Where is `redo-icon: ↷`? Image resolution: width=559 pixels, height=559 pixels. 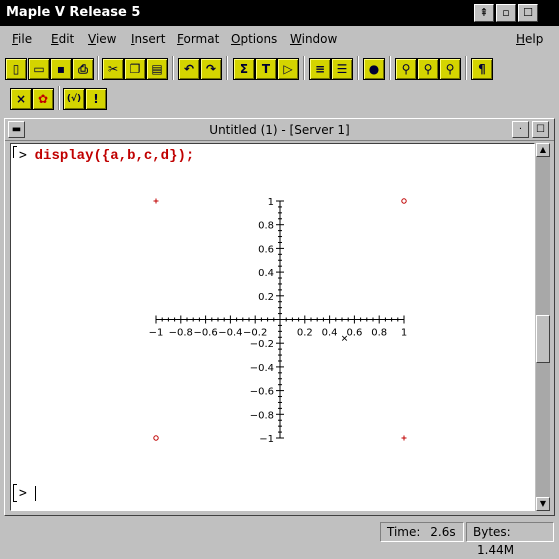
redo-icon: ↷ is located at coordinates (211, 69).